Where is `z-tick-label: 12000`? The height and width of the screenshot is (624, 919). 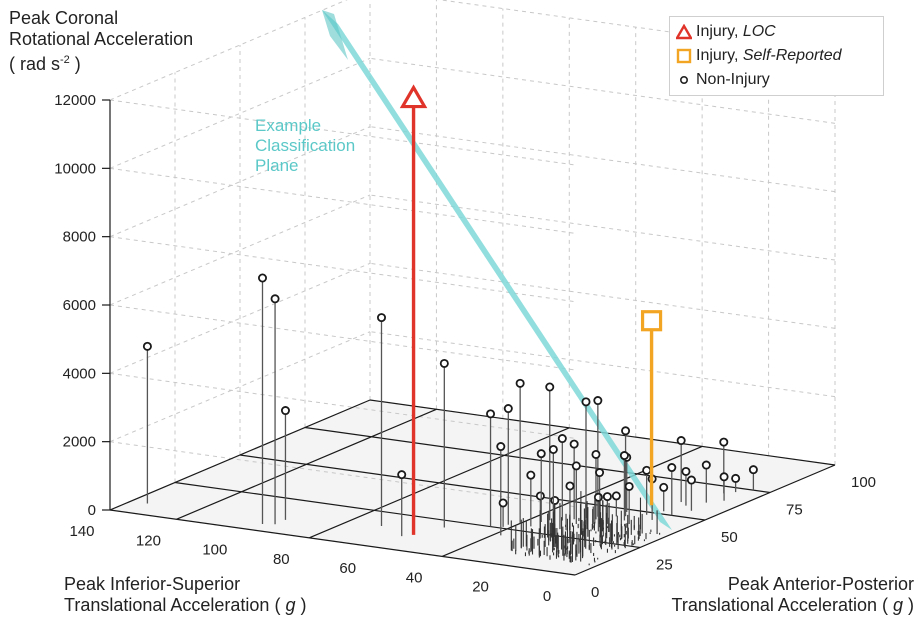
z-tick-label: 12000 is located at coordinates (75, 100).